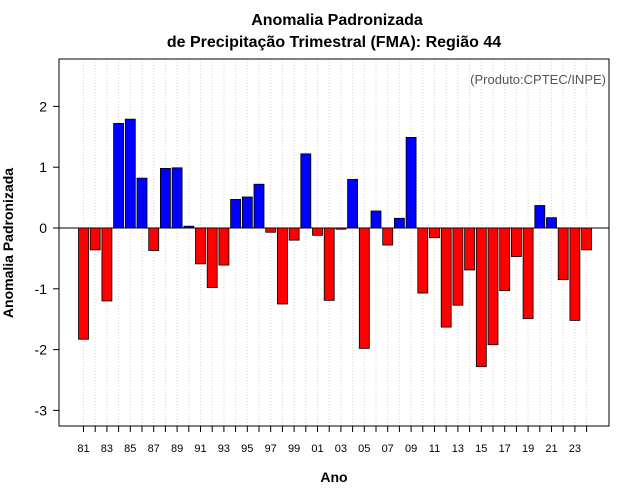  Describe the element at coordinates (43, 228) in the screenshot. I see `y-tick-label: 0` at that location.